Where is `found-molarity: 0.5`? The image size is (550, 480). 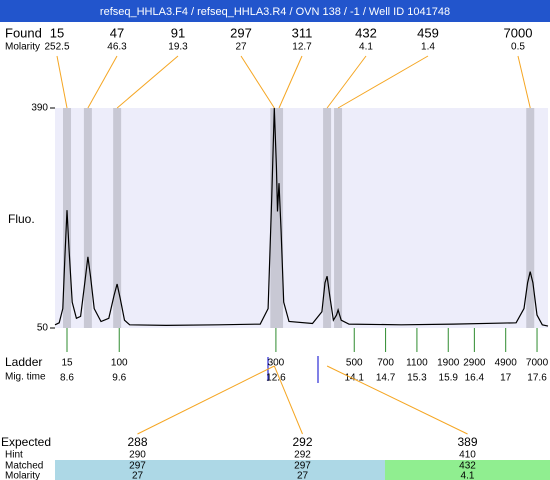 found-molarity: 0.5 is located at coordinates (518, 47).